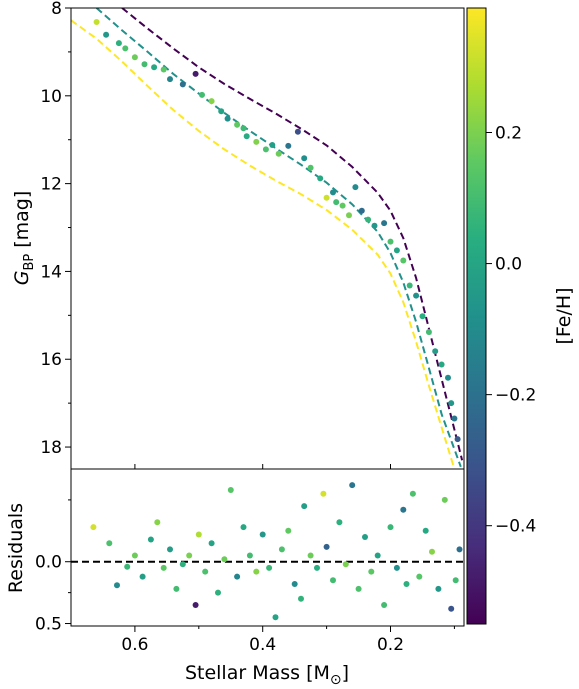  Describe the element at coordinates (262, 645) in the screenshot. I see `x-tick-label: 0.4` at that location.